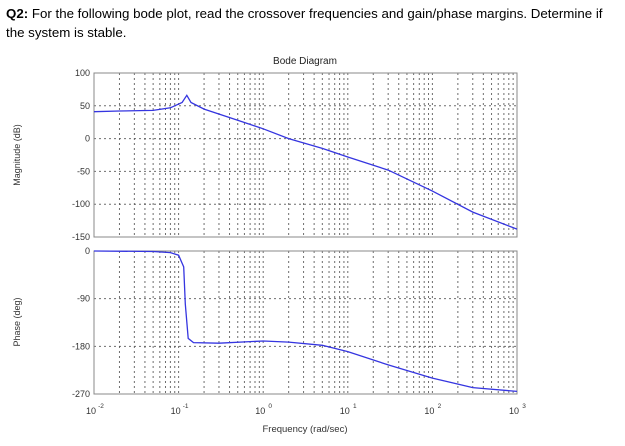  I want to click on magnitude-y-ticks: 100 50 0 -50 -100 -150, so click(81, 155).